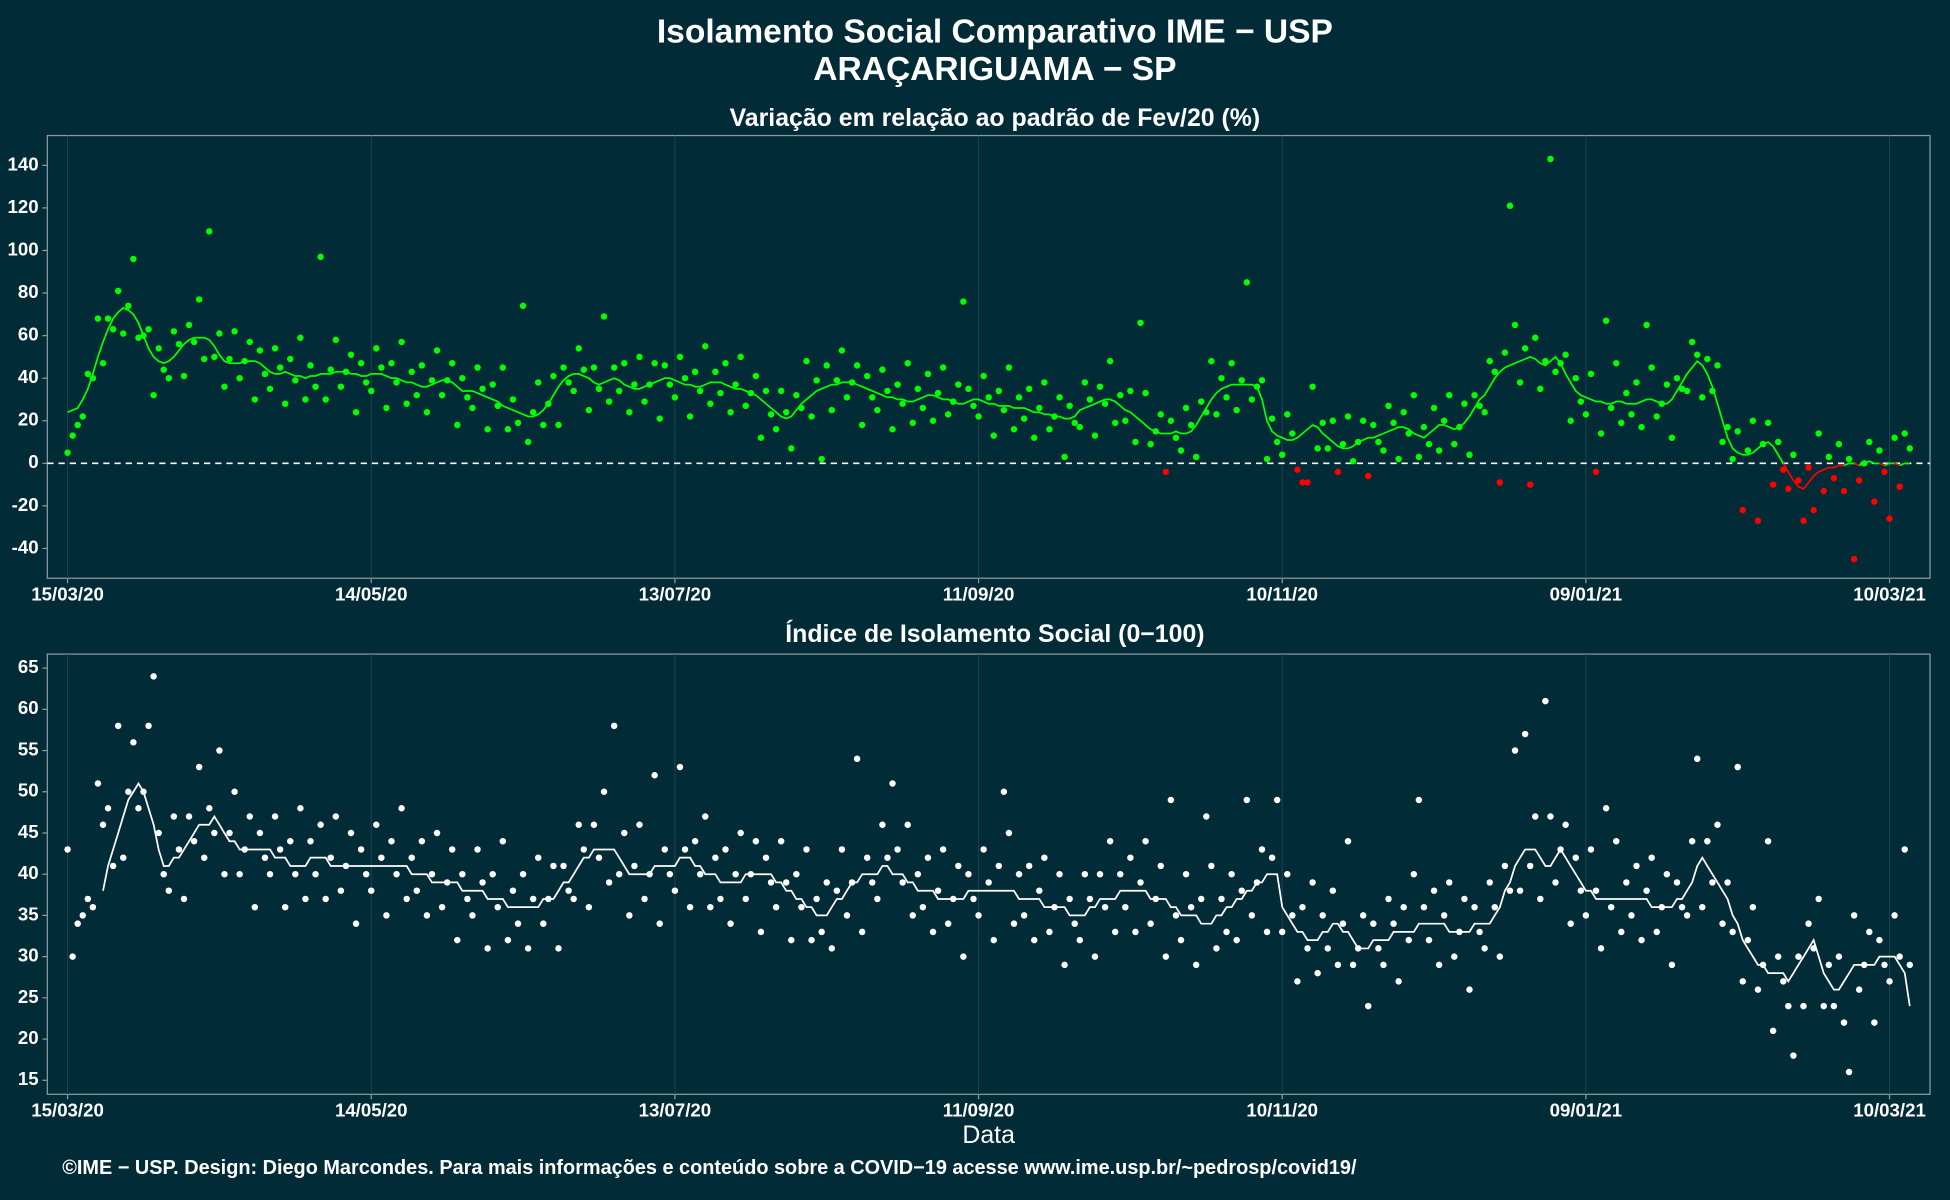 Image resolution: width=1950 pixels, height=1200 pixels. I want to click on y-tick-label: 60, so click(28, 334).